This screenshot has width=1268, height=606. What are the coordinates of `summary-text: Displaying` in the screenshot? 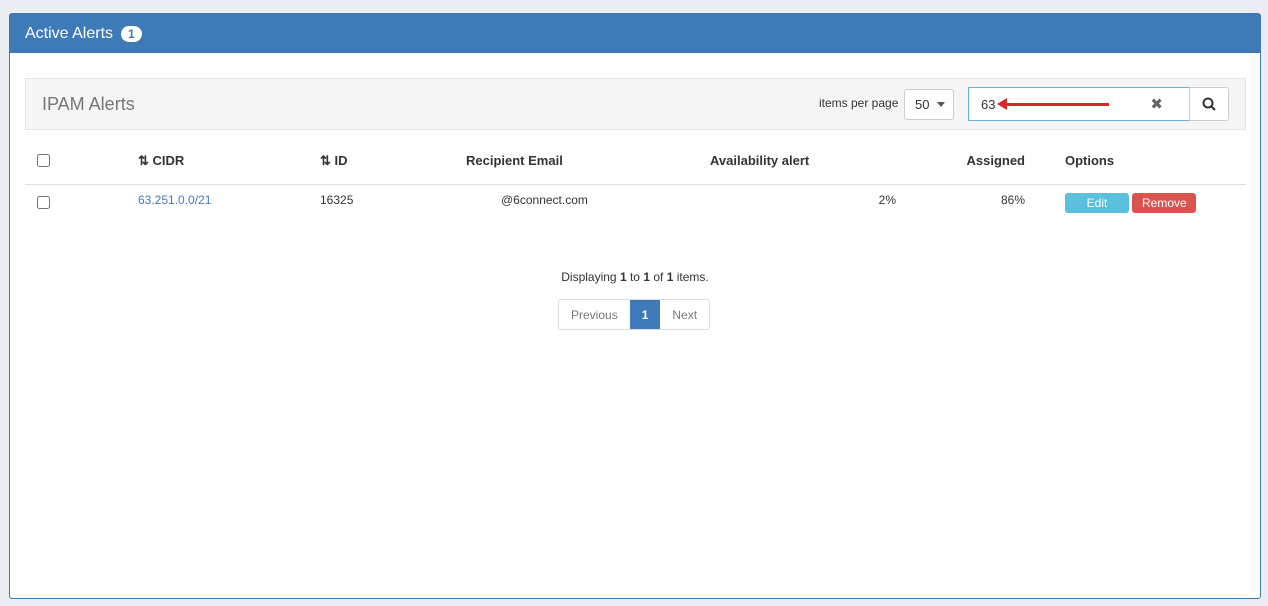 It's located at (590, 277).